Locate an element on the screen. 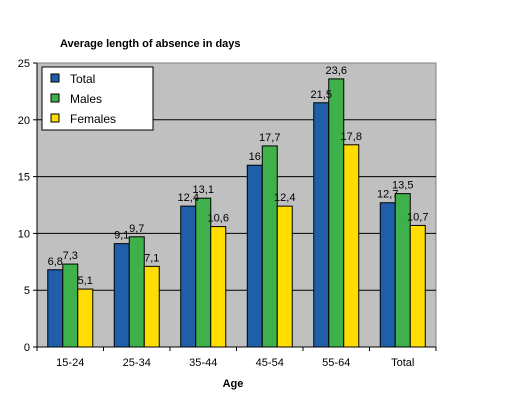 The image size is (517, 412). y-tick-label: 10 is located at coordinates (24, 234).